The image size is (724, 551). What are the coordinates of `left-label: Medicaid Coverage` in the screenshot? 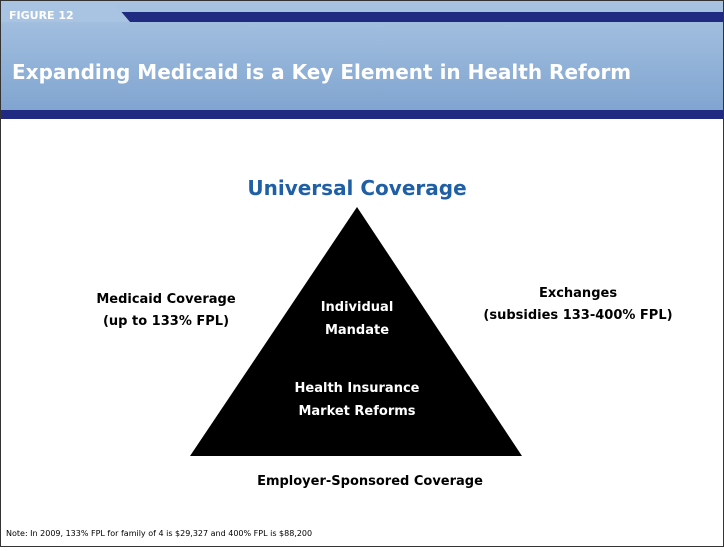 It's located at (166, 299).